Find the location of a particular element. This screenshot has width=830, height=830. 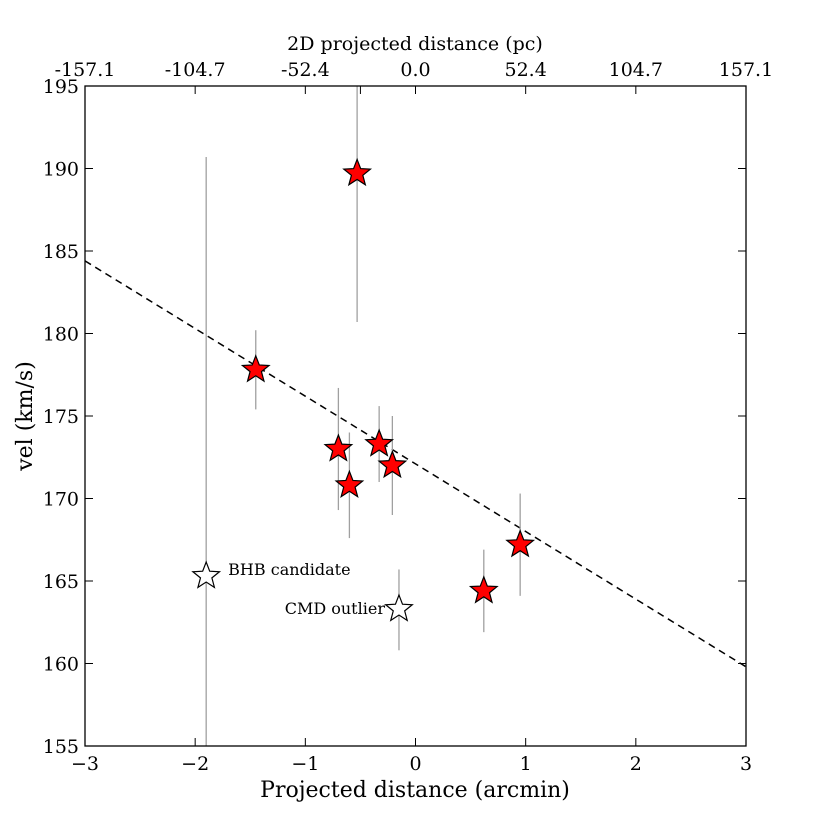

y-axis-title: vel (km/s) is located at coordinates (25, 416).